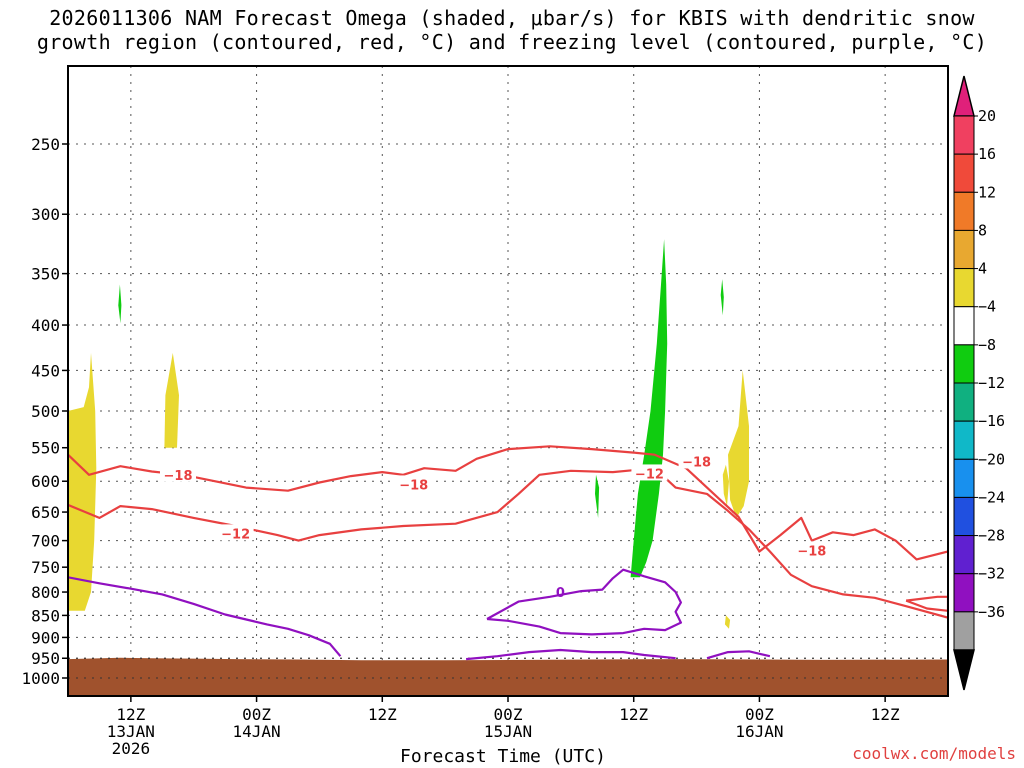  I want to click on contour-freezing_main, so click(205, 616).